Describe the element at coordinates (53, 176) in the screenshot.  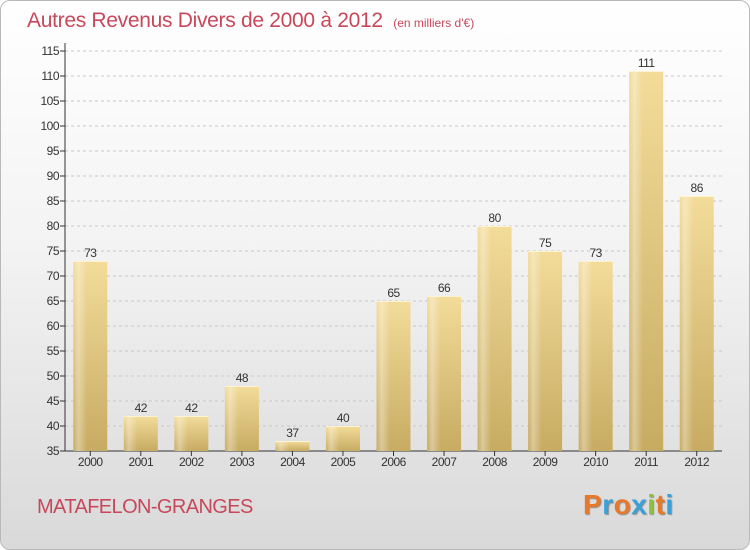
I see `y-tick-label: 90` at that location.